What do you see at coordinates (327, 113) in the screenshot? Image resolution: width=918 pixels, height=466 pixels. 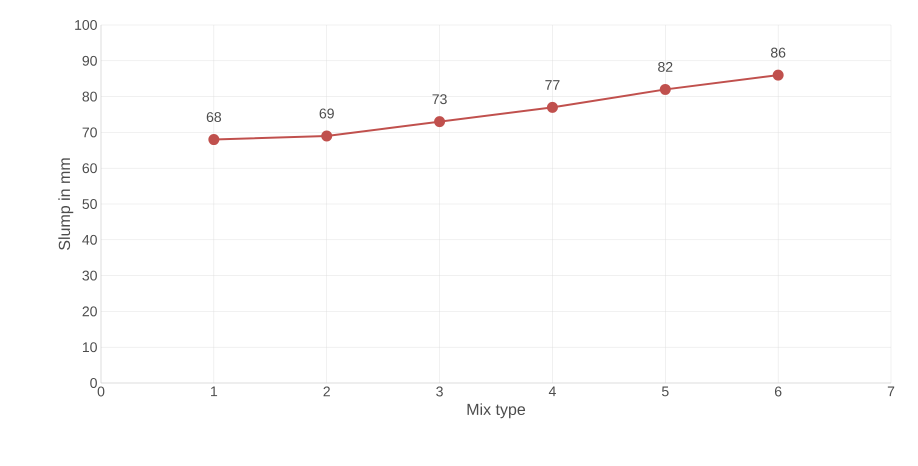 I see `data-label: 69` at bounding box center [327, 113].